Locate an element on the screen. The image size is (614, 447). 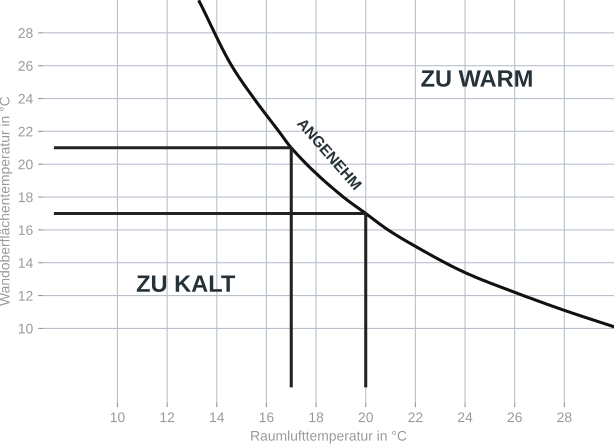
y-tick-label: 24 is located at coordinates (25, 99).